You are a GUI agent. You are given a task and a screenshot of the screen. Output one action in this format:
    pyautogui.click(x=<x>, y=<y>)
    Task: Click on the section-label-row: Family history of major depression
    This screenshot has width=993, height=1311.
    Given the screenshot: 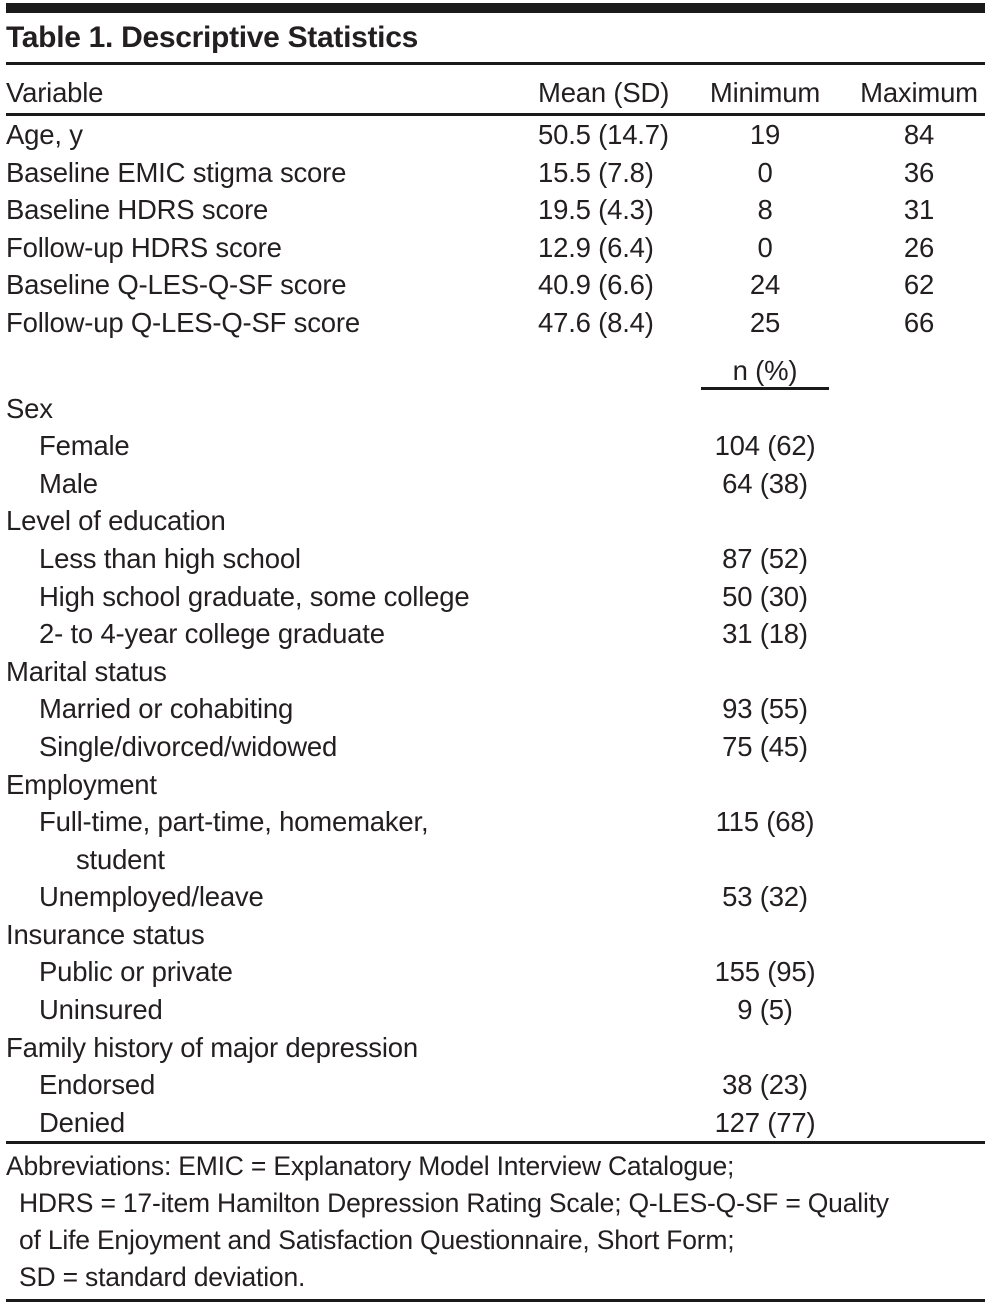 What is the action you would take?
    pyautogui.click(x=495, y=1048)
    